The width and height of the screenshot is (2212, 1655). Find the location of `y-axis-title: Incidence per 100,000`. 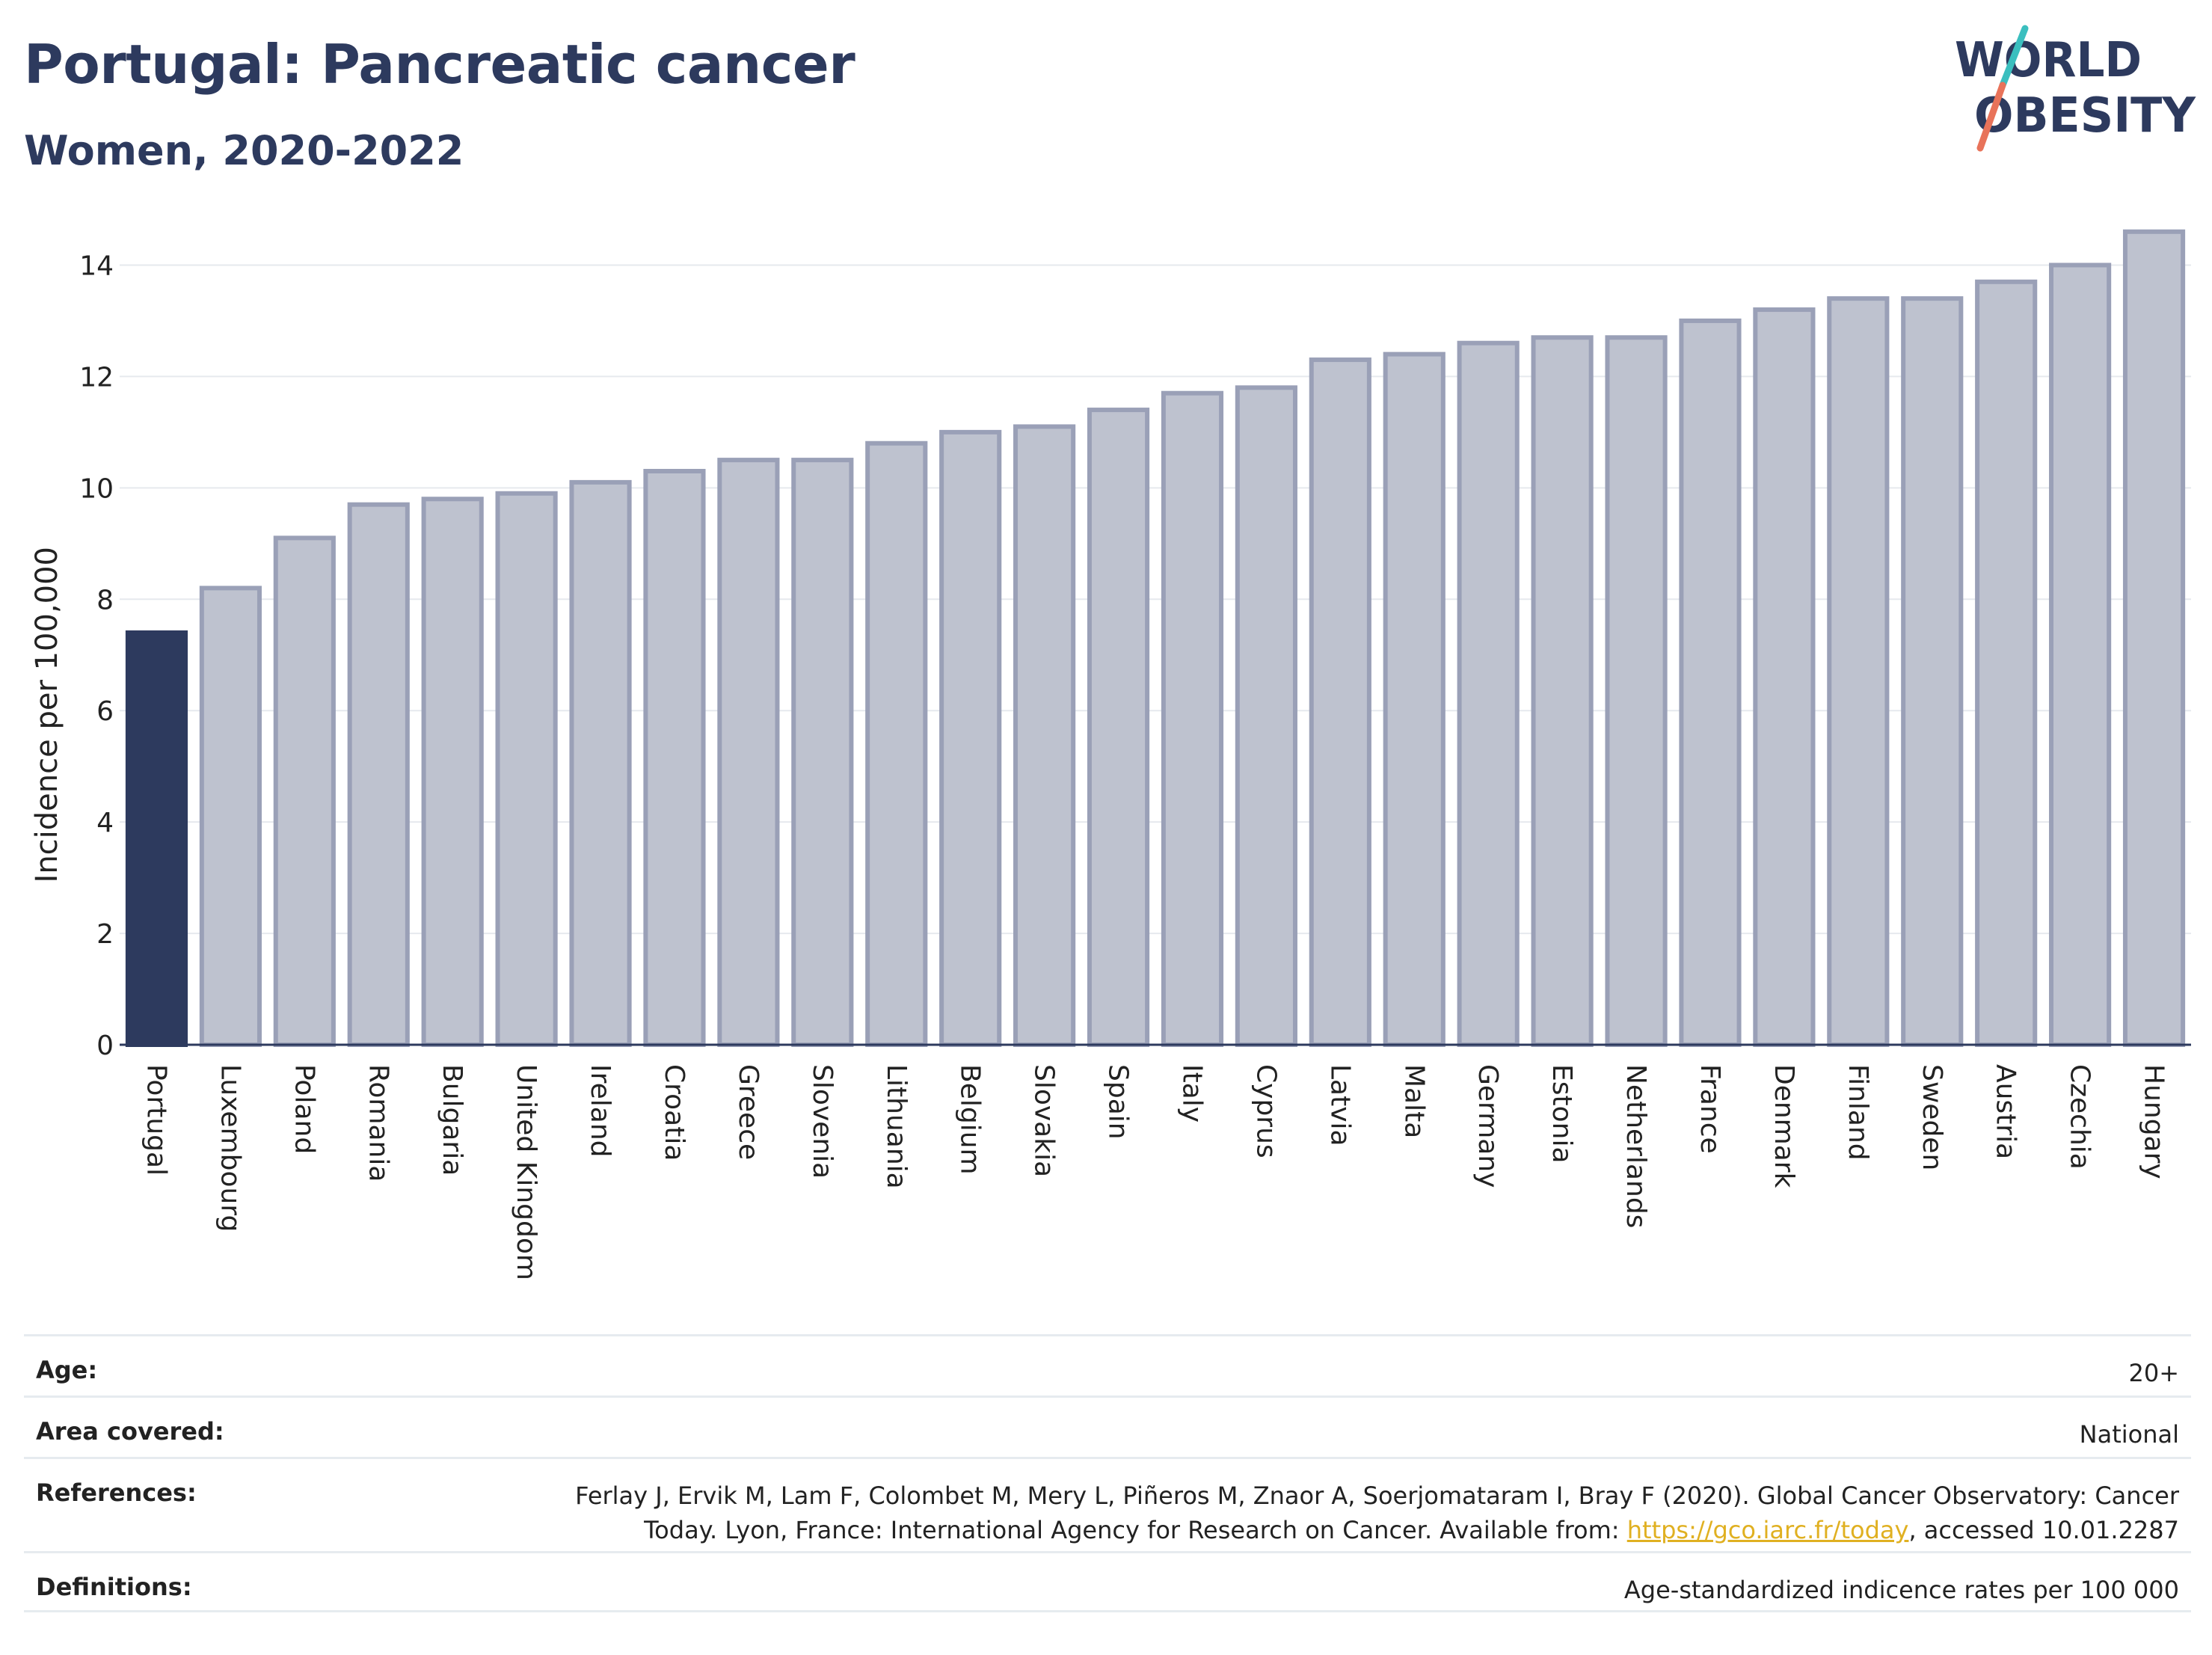

y-axis-title: Incidence per 100,000 is located at coordinates (47, 715).